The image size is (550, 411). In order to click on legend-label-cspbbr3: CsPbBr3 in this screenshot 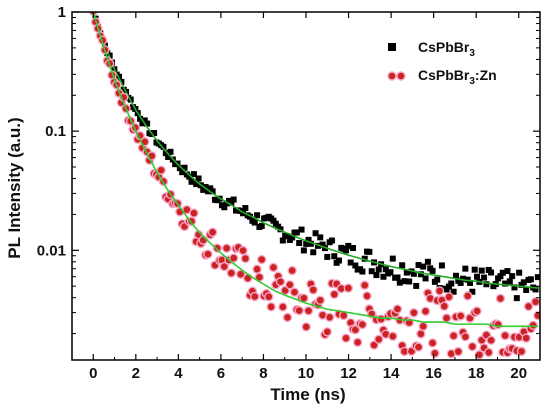, I will do `click(446, 49)`.